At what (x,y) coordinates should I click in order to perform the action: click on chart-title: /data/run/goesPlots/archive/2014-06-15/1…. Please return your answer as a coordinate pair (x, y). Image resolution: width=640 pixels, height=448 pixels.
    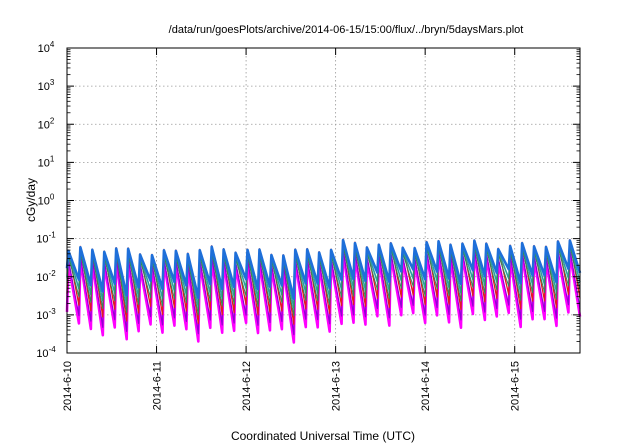
    Looking at the image, I should click on (346, 30).